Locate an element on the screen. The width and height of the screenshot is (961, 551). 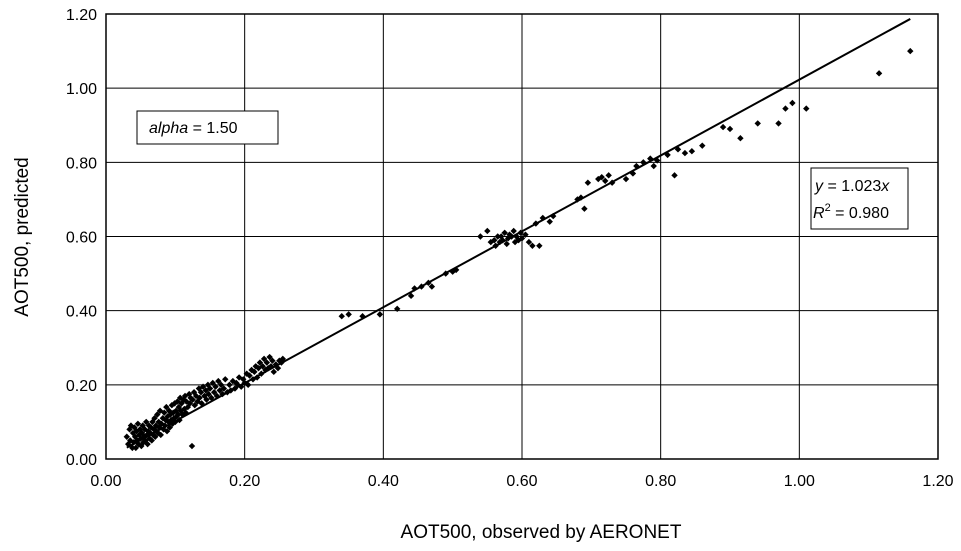
x-tick-label: 1.00 is located at coordinates (799, 481).